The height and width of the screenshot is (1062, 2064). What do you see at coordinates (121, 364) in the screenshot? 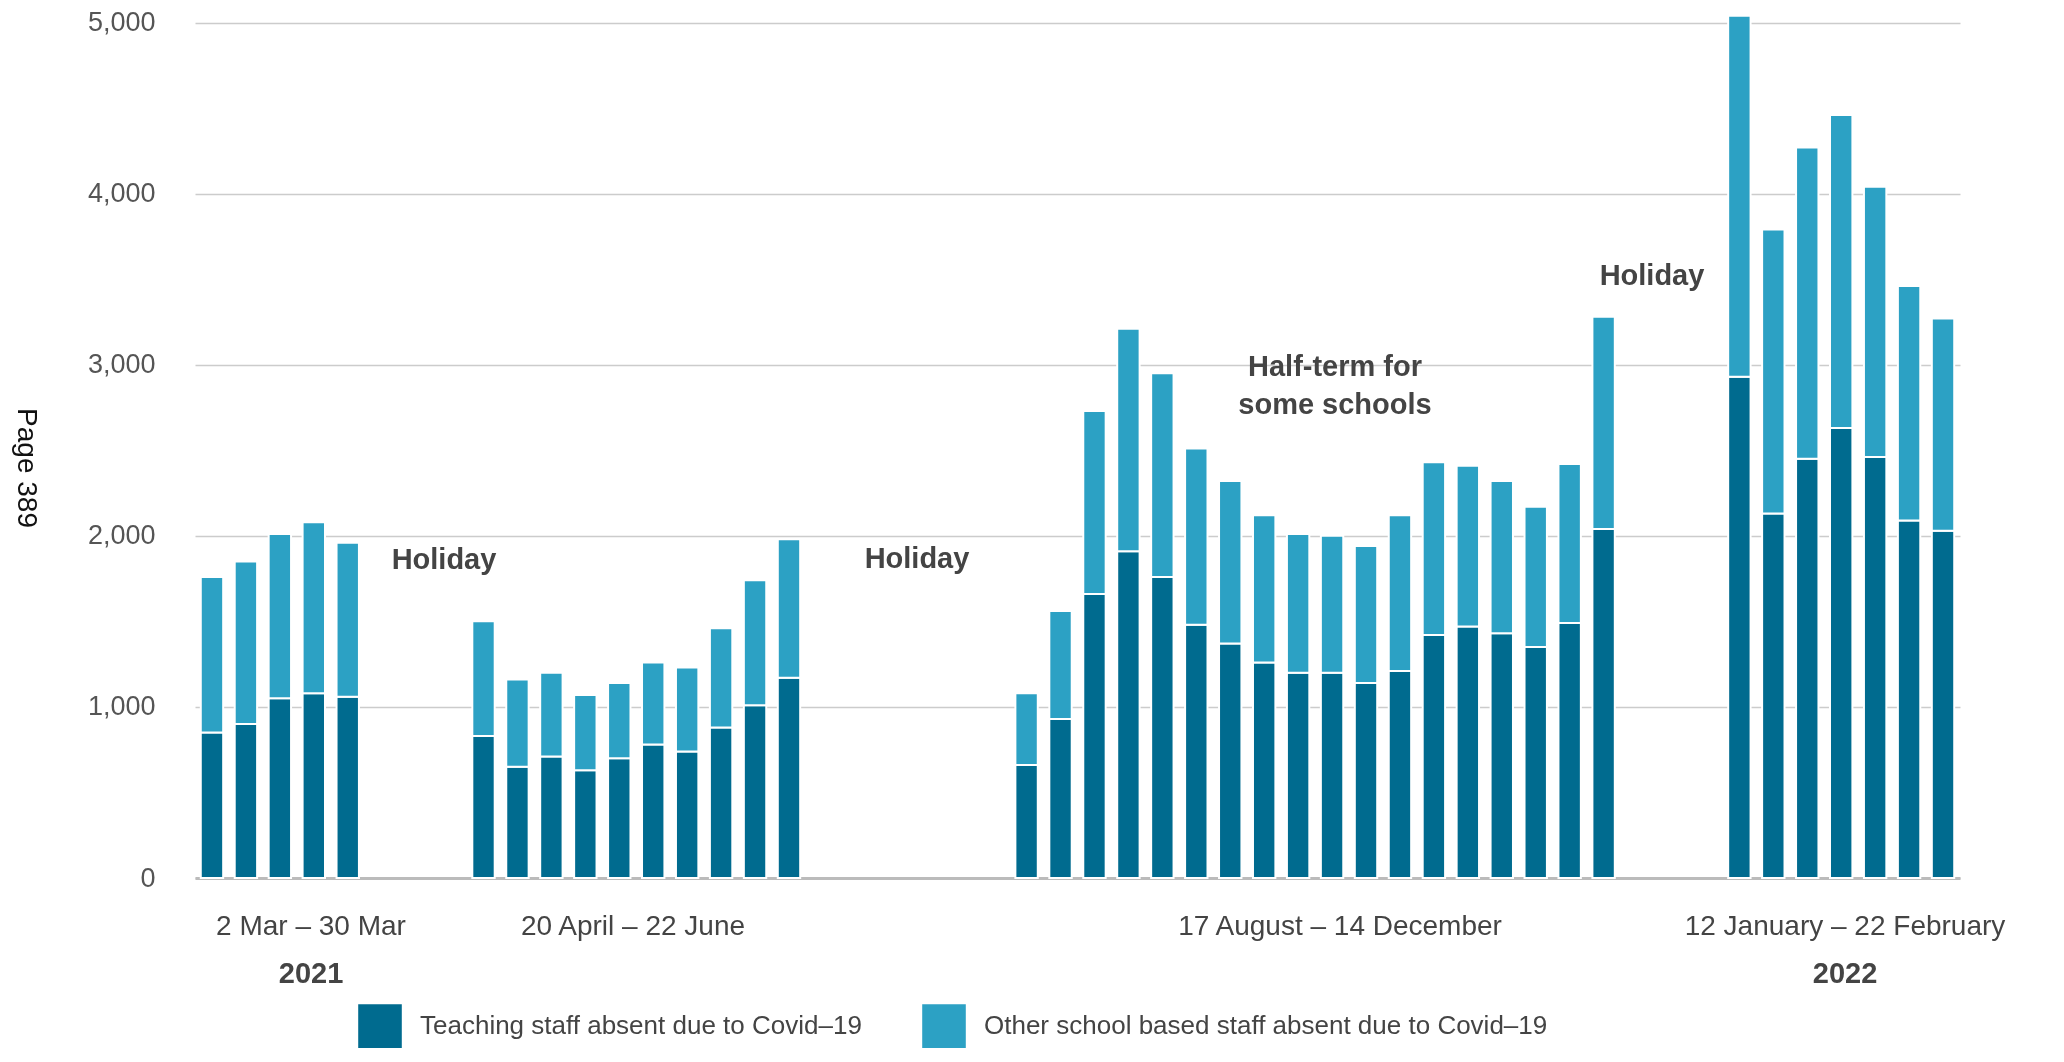
I see `y-tick-label: 3,000` at bounding box center [121, 364].